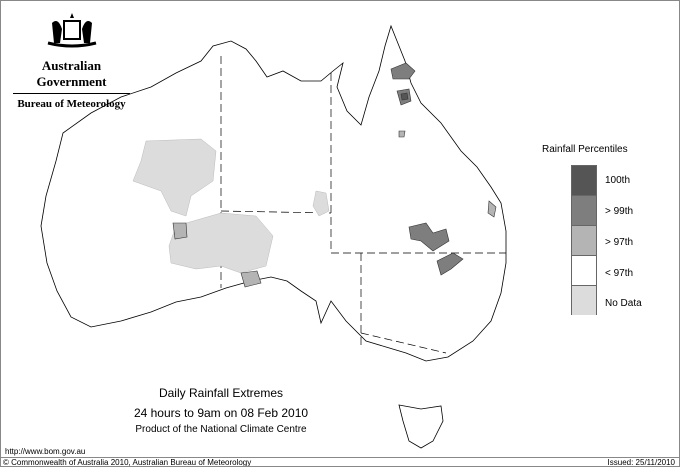 The height and width of the screenshot is (467, 680). Describe the element at coordinates (641, 462) in the screenshot. I see `issued-date: Issued: 25/11/2010` at that location.